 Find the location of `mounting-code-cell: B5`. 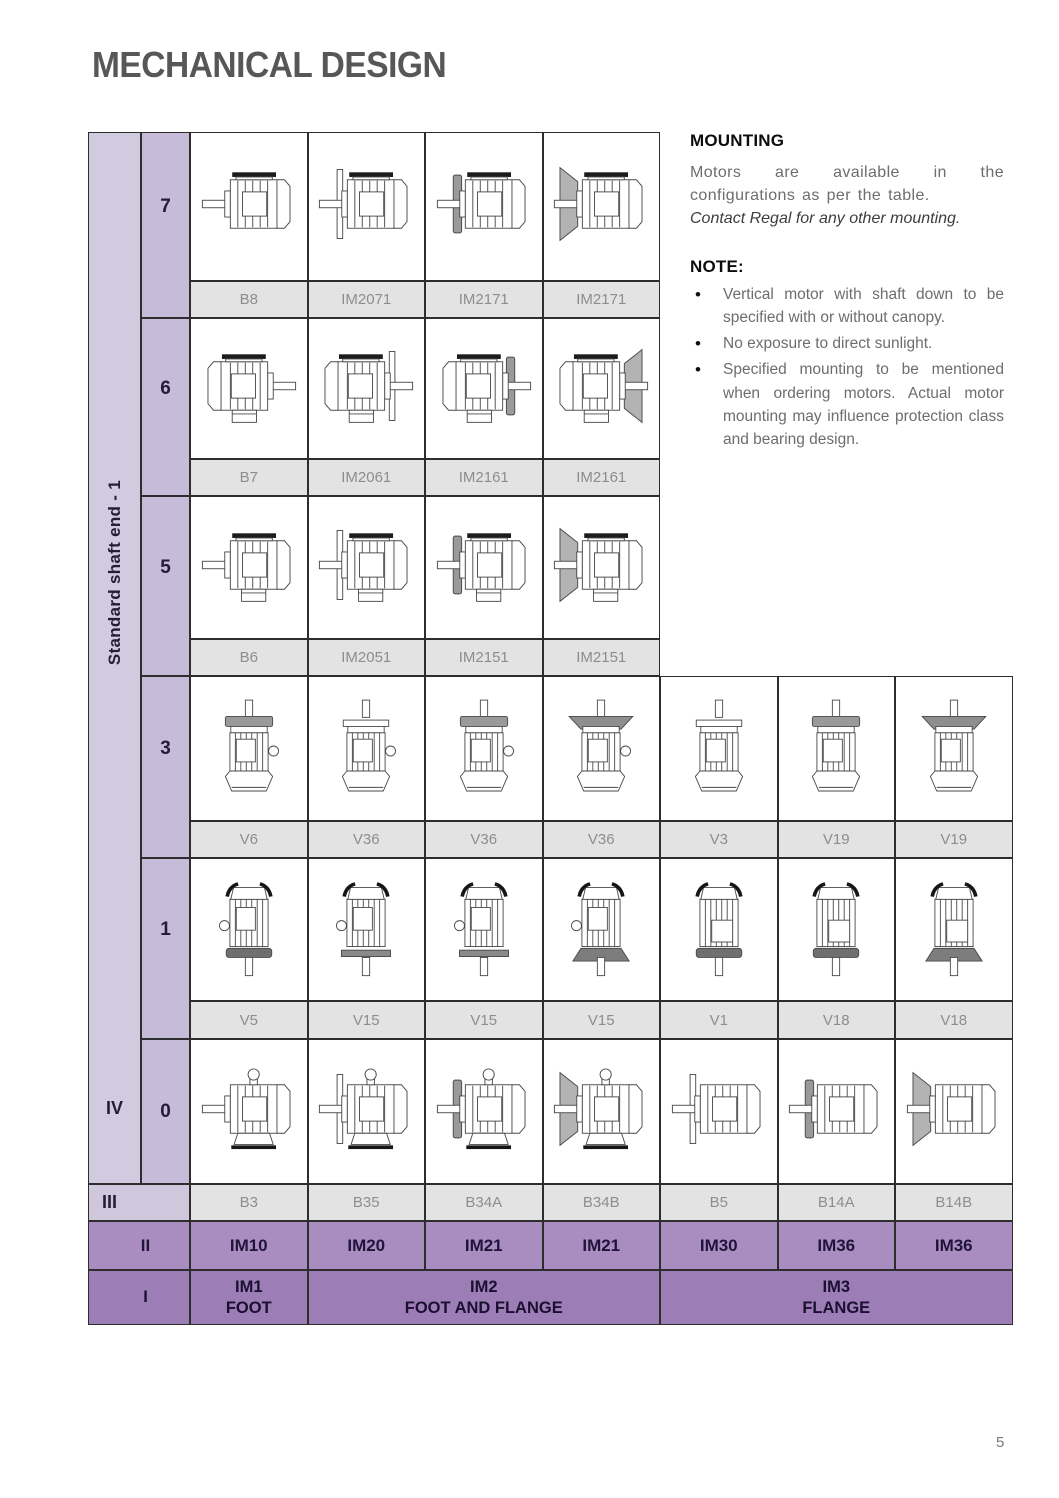

mounting-code-cell: B5 is located at coordinates (719, 1202).